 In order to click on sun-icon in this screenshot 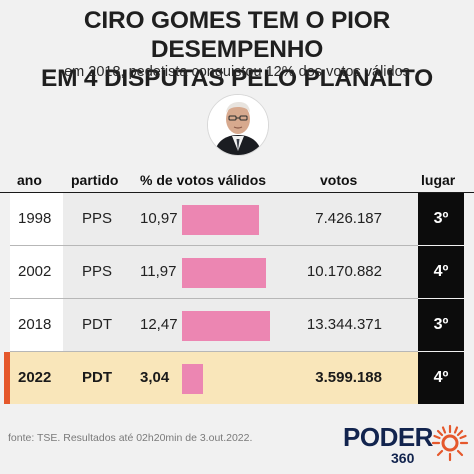, I will do `click(450, 443)`.